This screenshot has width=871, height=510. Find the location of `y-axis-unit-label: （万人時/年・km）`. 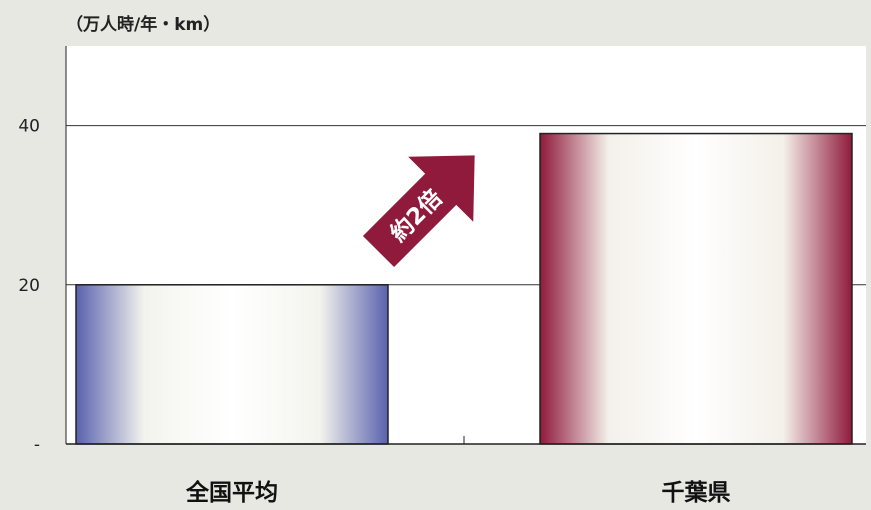

y-axis-unit-label: （万人時/年・km） is located at coordinates (143, 24).